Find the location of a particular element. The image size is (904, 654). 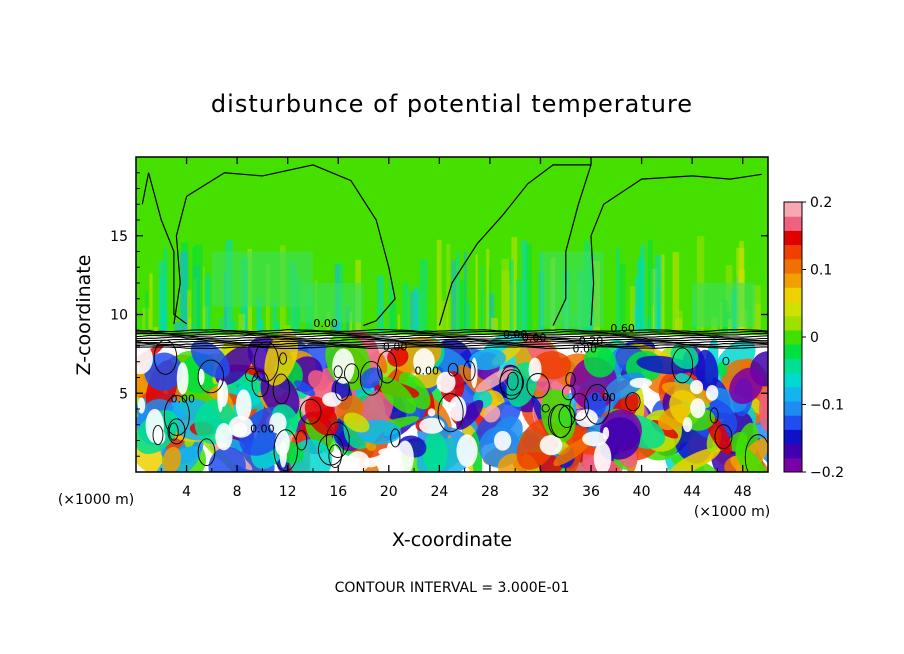

colorbar: 0.2 0.1 0 −0.1 −0.2 is located at coordinates (813, 338).